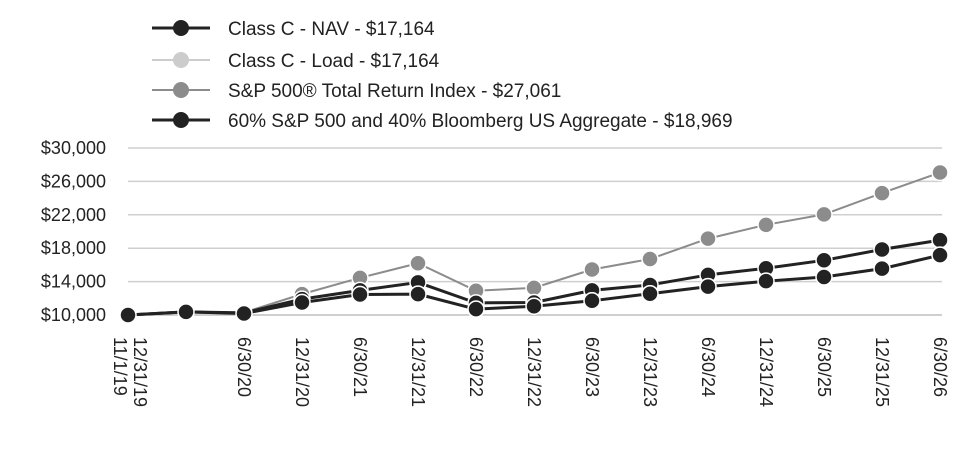 Image resolution: width=960 pixels, height=461 pixels. What do you see at coordinates (73, 215) in the screenshot?
I see `y-tick-label: $22,000` at bounding box center [73, 215].